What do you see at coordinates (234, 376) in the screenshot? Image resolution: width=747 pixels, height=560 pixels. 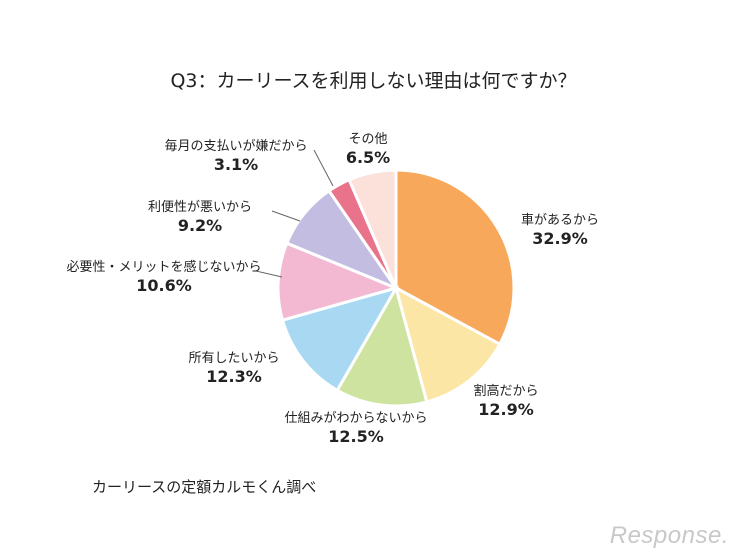 I see `slice-value-3: 12.3%` at bounding box center [234, 376].